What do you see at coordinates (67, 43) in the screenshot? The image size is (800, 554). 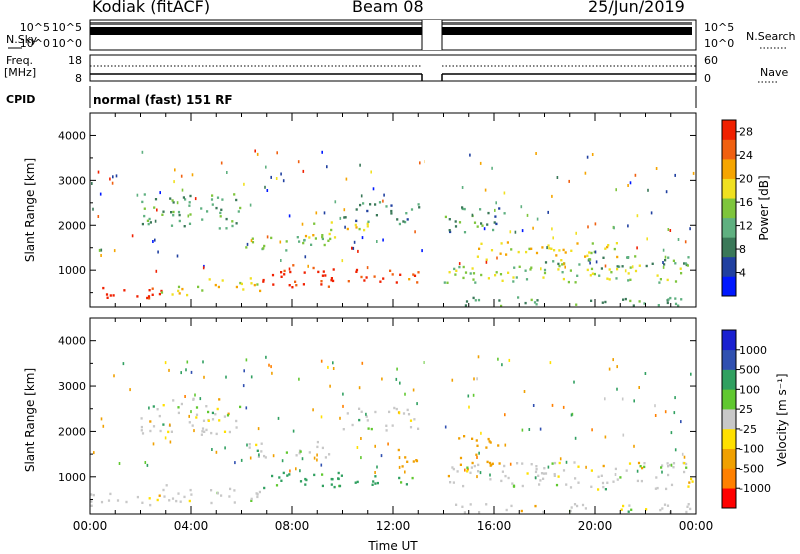 I see `noise-tick-left-low-b: 10^0` at bounding box center [67, 43].